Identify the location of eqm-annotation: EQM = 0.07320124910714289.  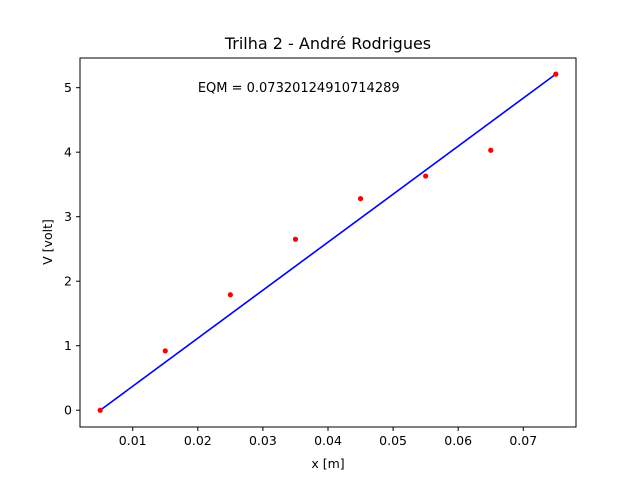
(299, 88).